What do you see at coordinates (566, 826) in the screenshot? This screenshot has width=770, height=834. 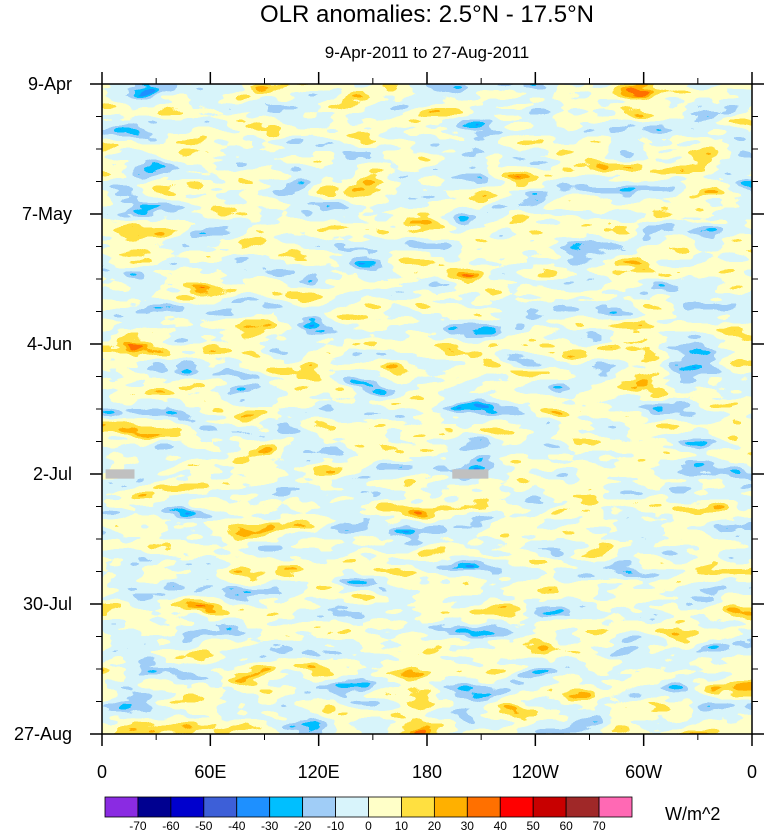 I see `colorbar-level-label: 60` at bounding box center [566, 826].